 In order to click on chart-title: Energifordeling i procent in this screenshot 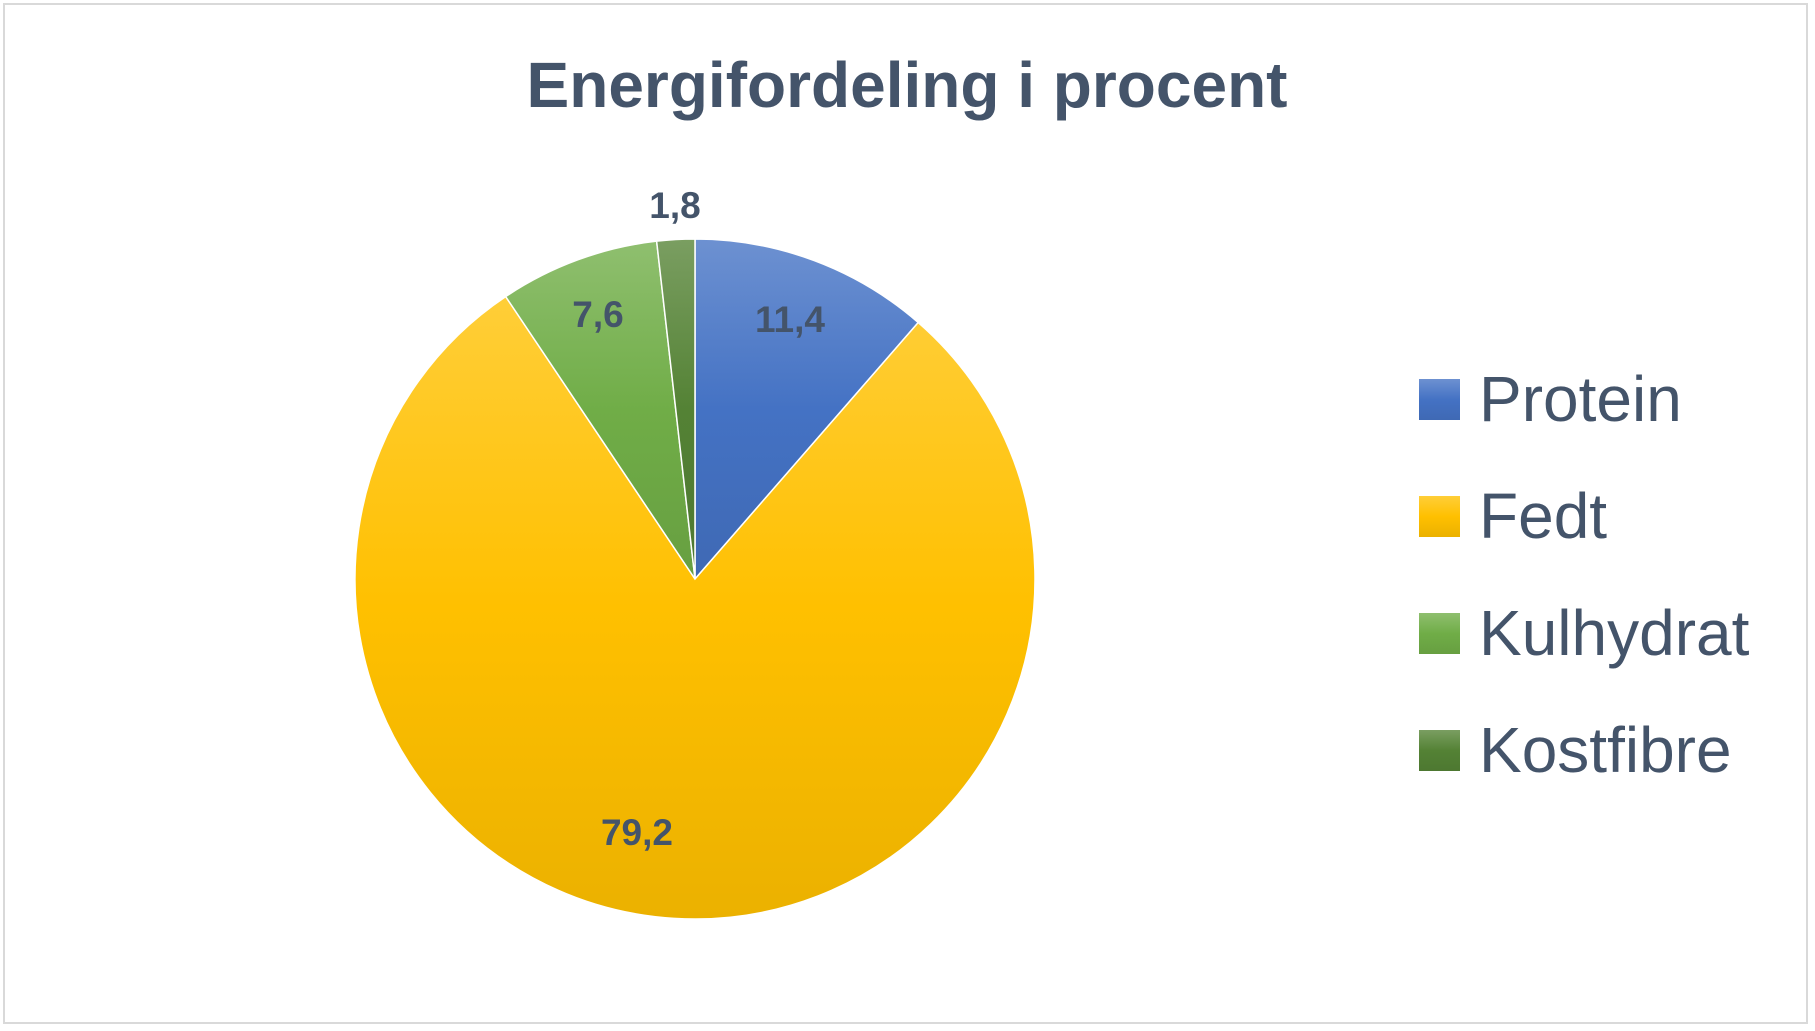, I will do `click(907, 85)`.